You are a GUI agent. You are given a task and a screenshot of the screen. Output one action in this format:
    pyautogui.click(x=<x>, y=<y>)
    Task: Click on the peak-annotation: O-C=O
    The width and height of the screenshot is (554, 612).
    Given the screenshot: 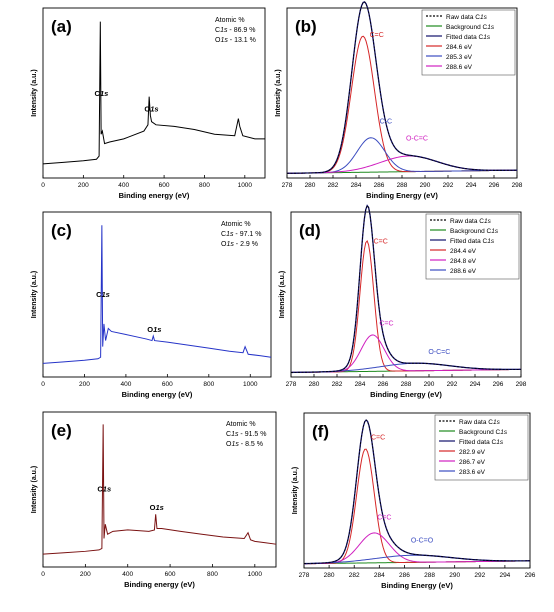 What is the action you would take?
    pyautogui.click(x=422, y=540)
    